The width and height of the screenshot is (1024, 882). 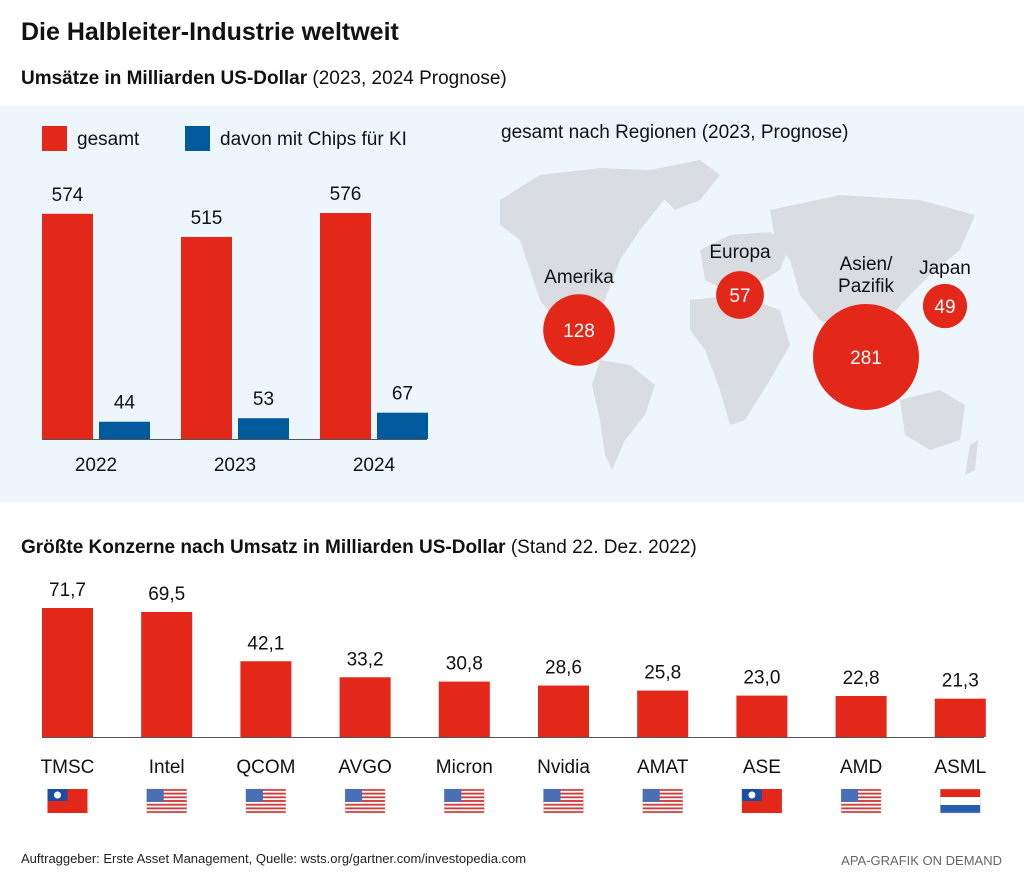 What do you see at coordinates (579, 277) in the screenshot?
I see `bubble-label: Amerika` at bounding box center [579, 277].